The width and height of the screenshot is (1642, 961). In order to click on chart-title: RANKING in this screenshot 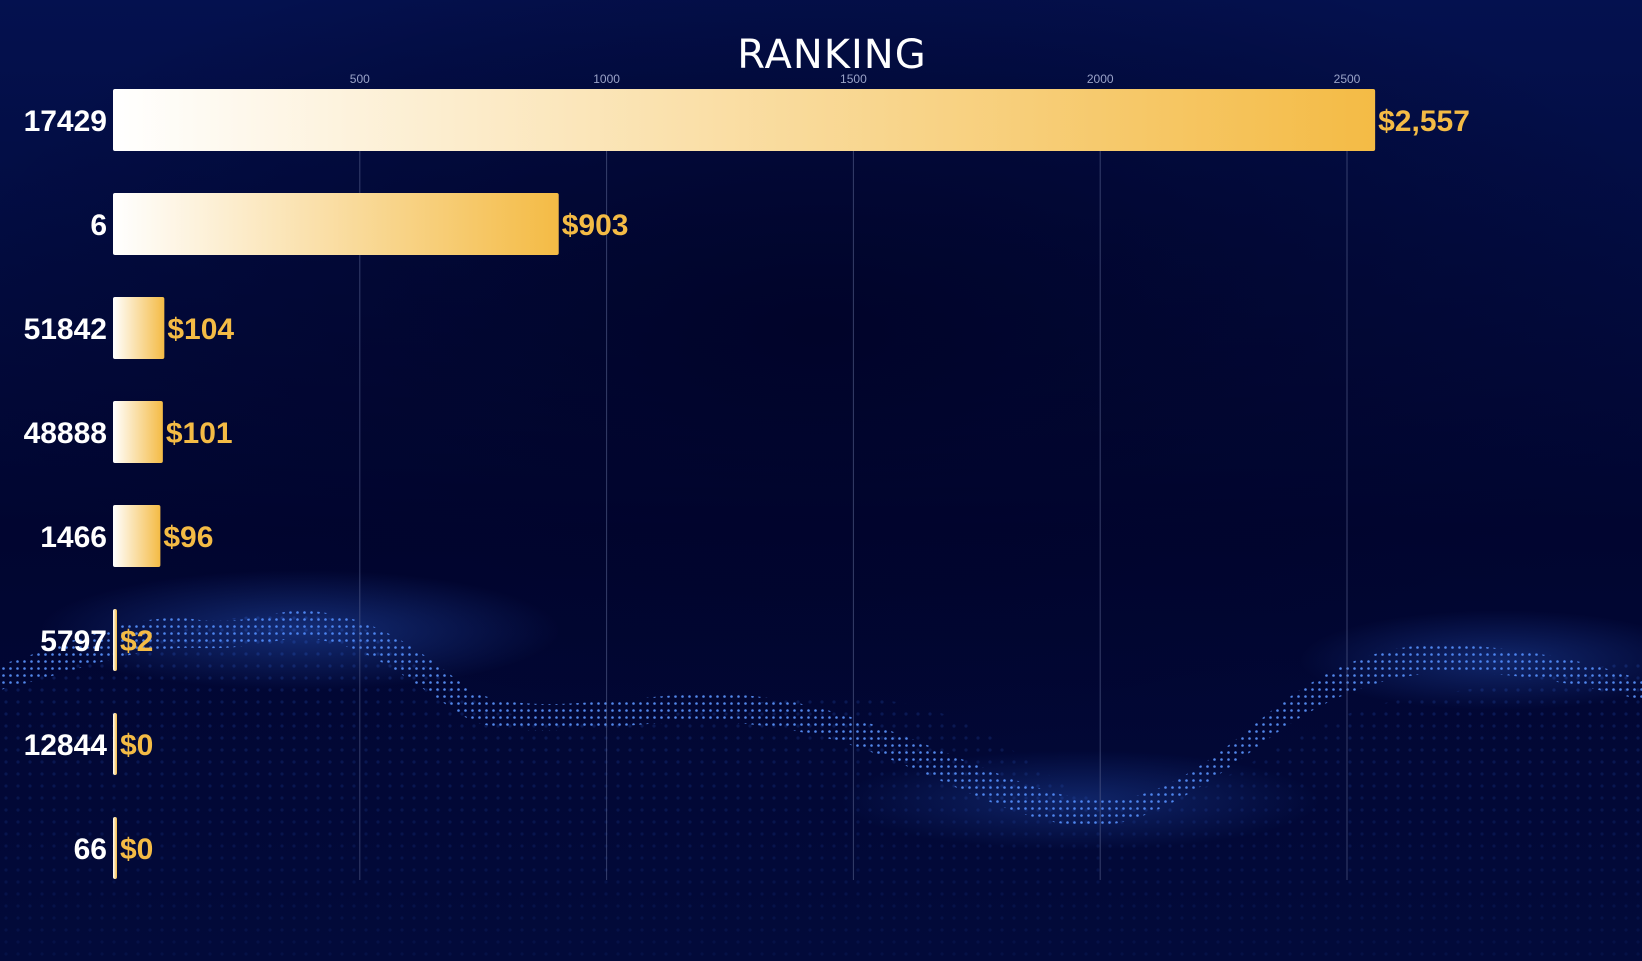, I will do `click(831, 55)`.